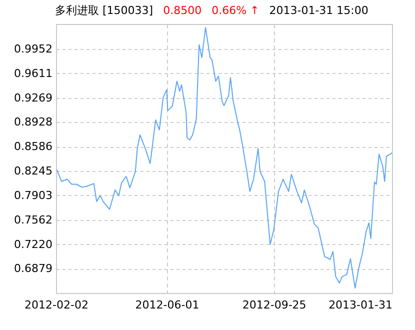 Image resolution: width=415 pixels, height=330 pixels. What do you see at coordinates (33, 219) in the screenshot?
I see `y-tick-label: 0.7562` at bounding box center [33, 219].